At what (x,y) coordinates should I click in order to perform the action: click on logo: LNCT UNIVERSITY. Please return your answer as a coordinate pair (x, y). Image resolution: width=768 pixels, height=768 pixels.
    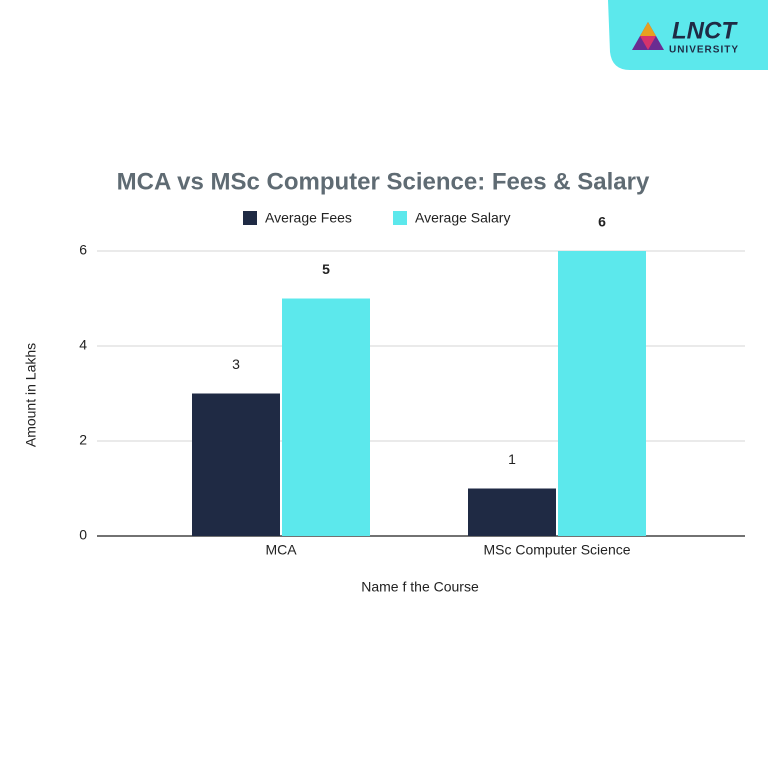
    Looking at the image, I should click on (688, 35).